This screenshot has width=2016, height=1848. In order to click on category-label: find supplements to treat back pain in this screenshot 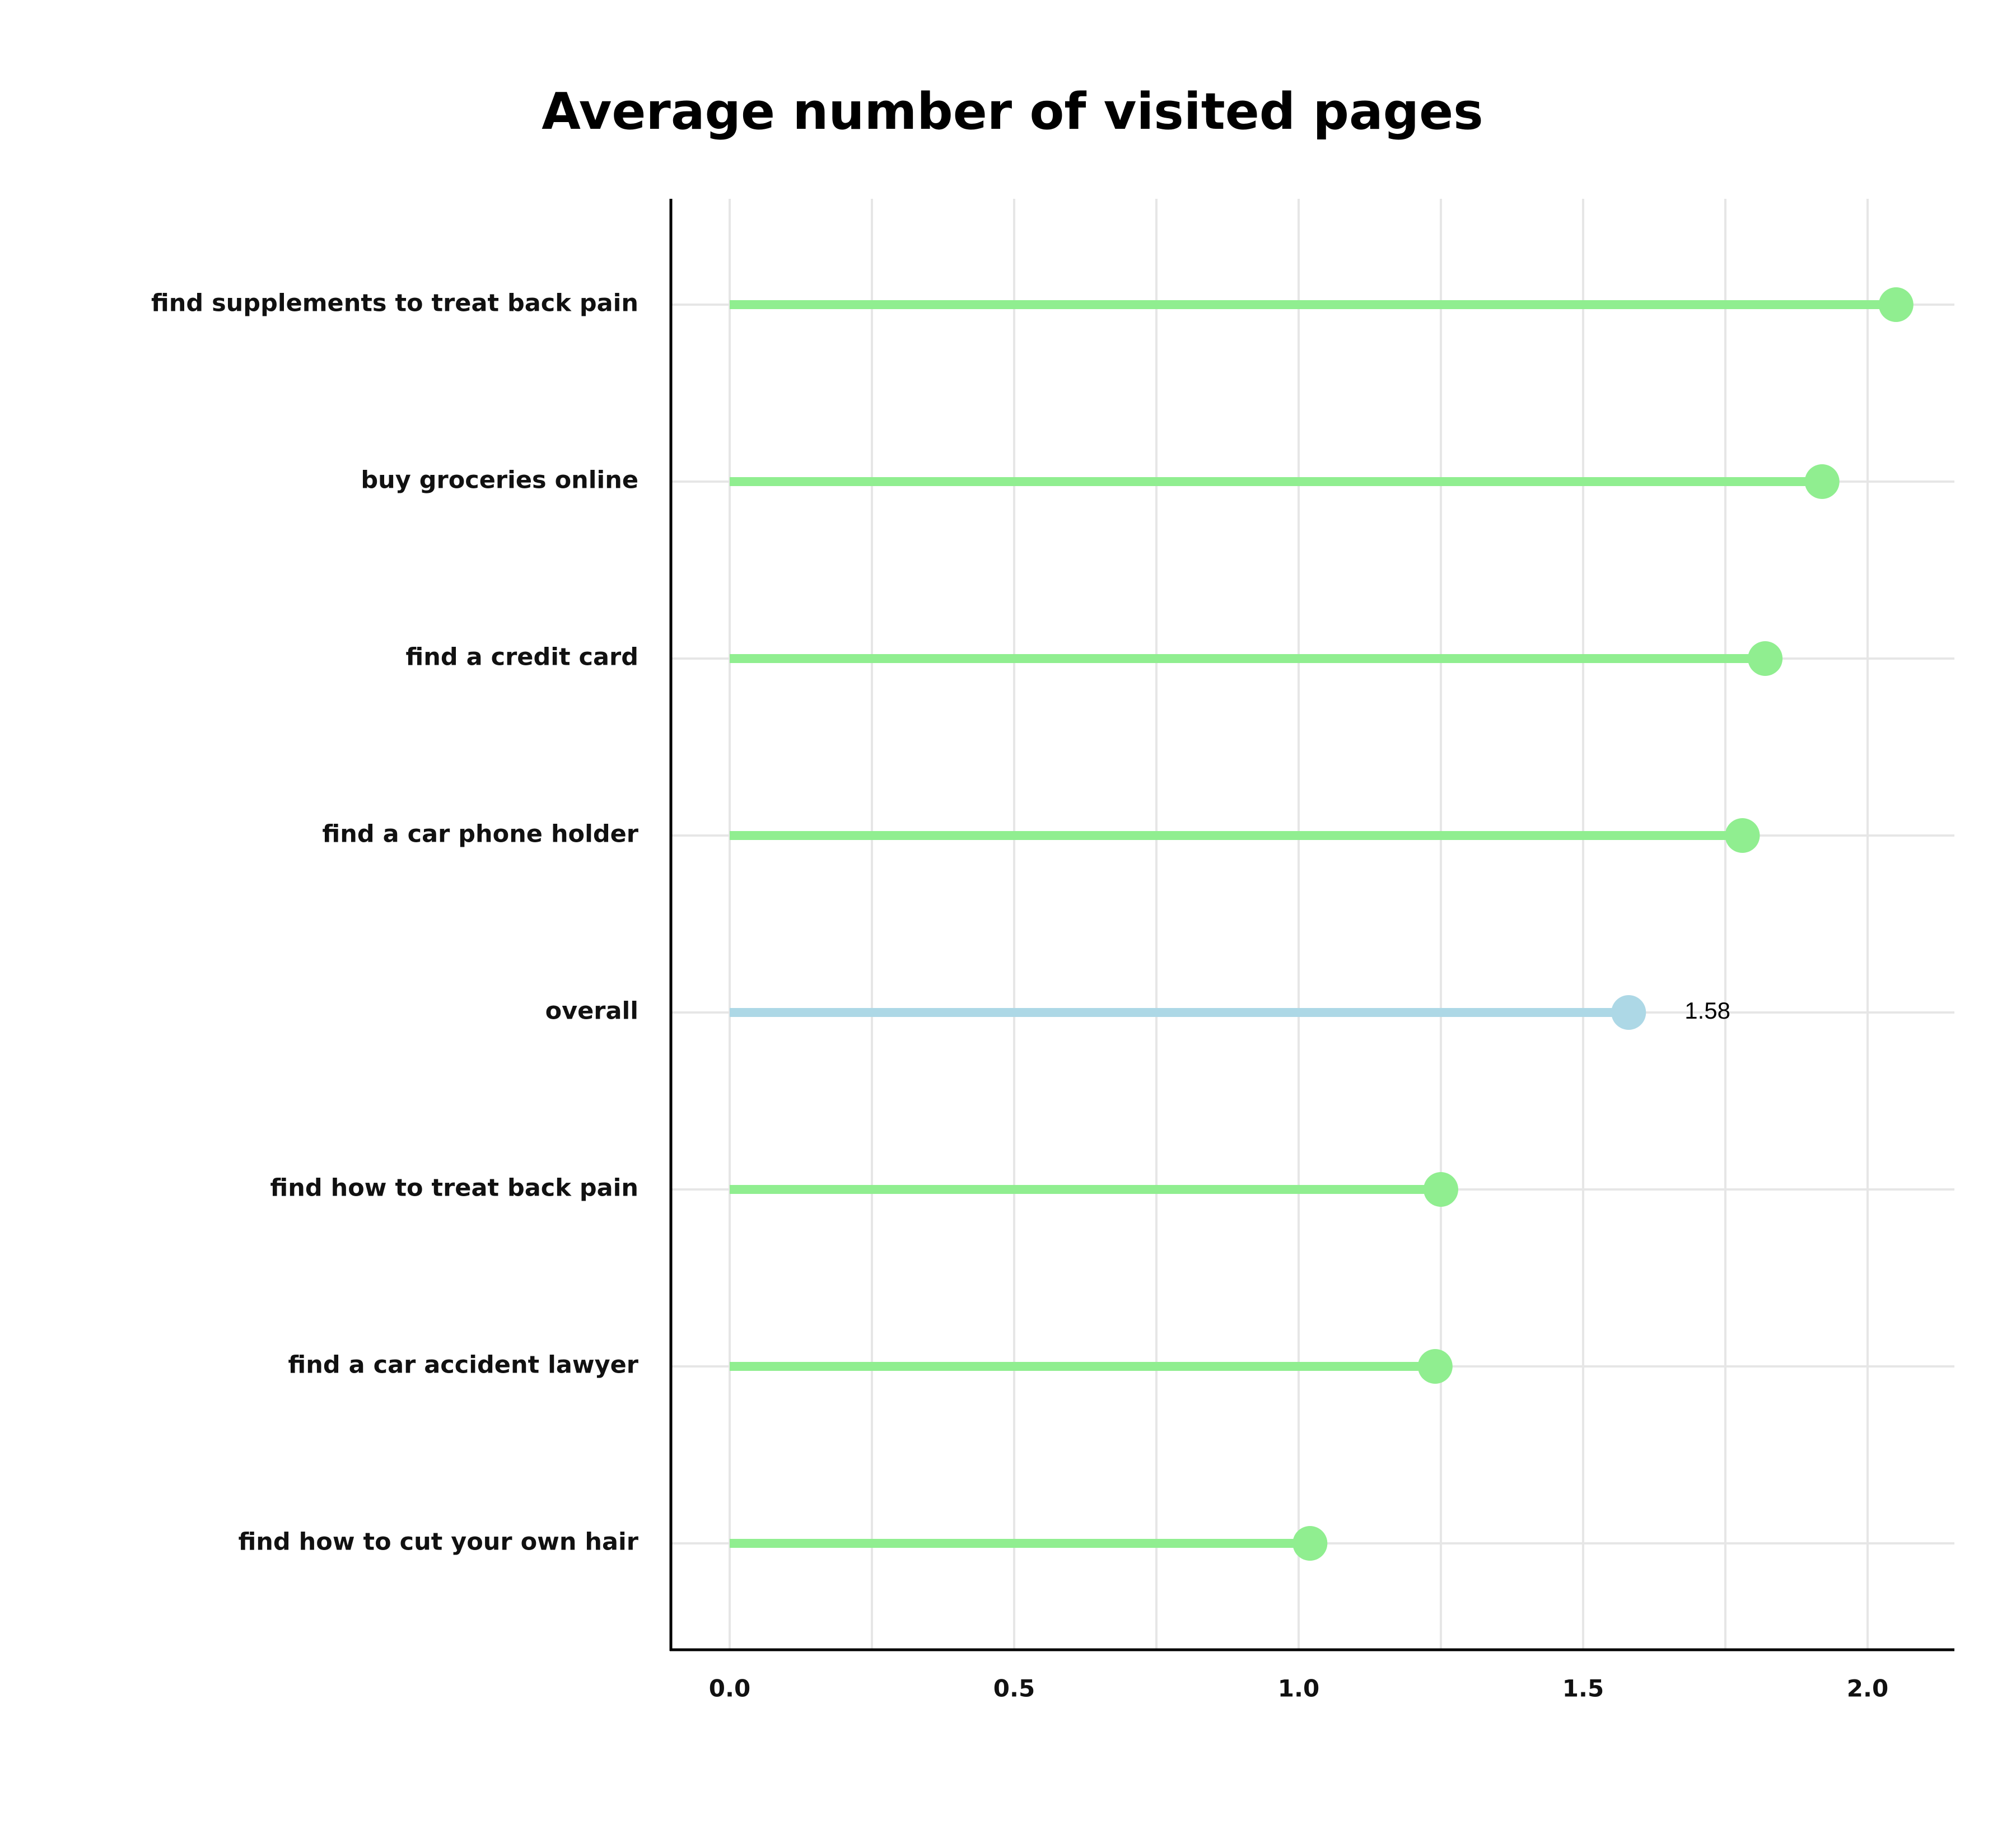, I will do `click(395, 304)`.